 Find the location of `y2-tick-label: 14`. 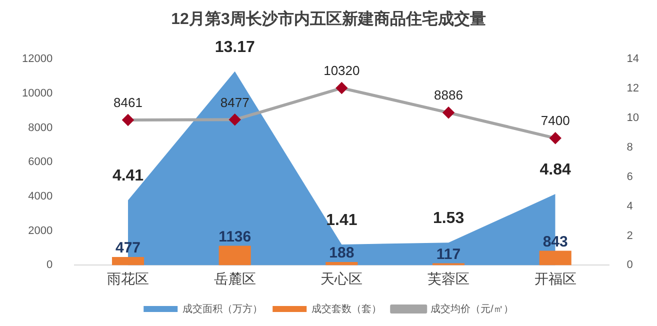

y2-tick-label: 14 is located at coordinates (633, 59).